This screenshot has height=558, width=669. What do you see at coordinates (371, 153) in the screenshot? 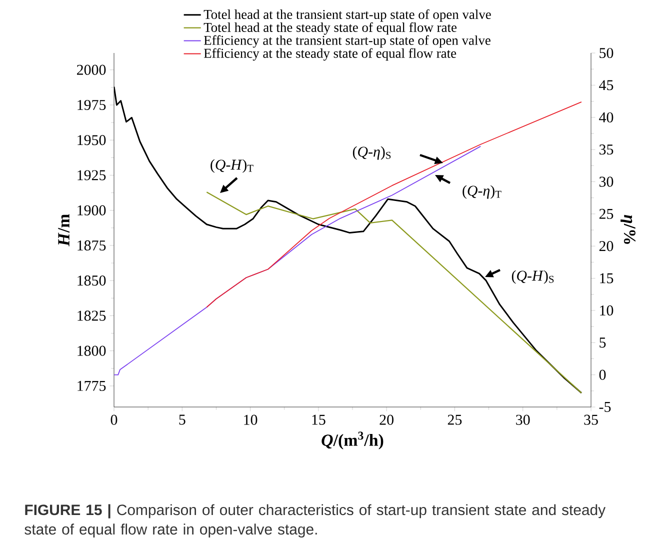
I see `annotation: (Q-η)$_{S}$` at bounding box center [371, 153].